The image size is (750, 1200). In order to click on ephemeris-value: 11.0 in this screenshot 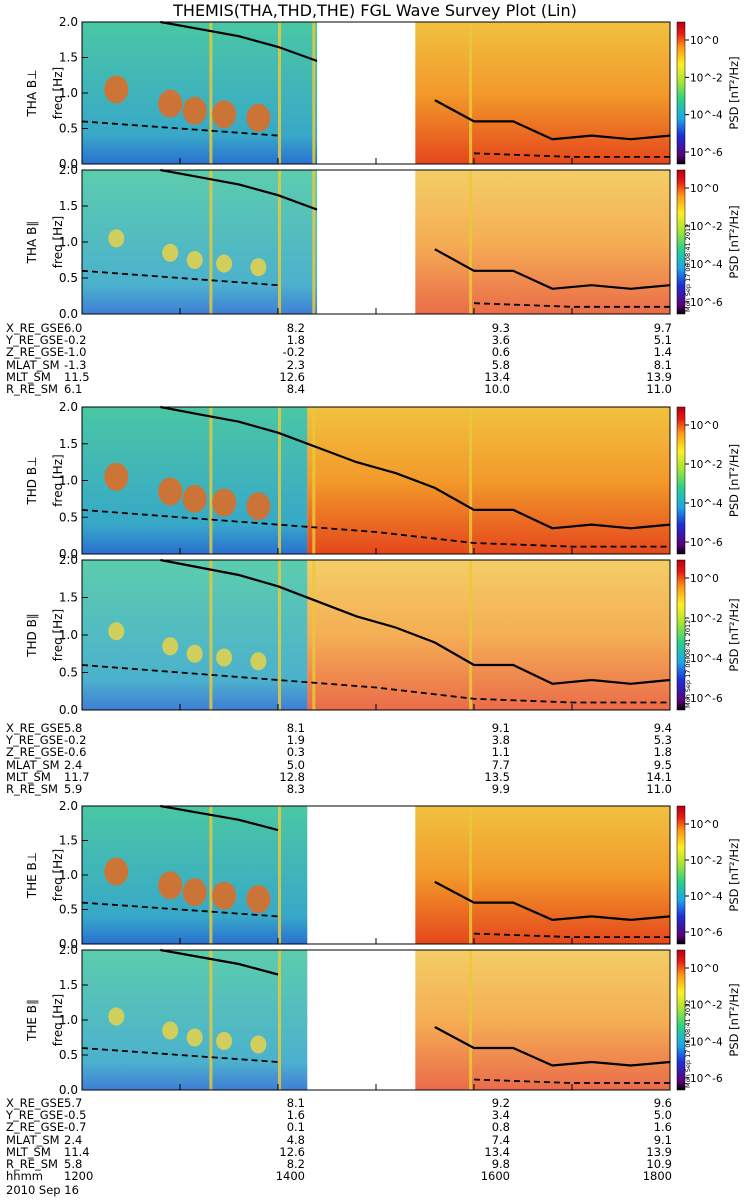, I will do `click(659, 788)`.